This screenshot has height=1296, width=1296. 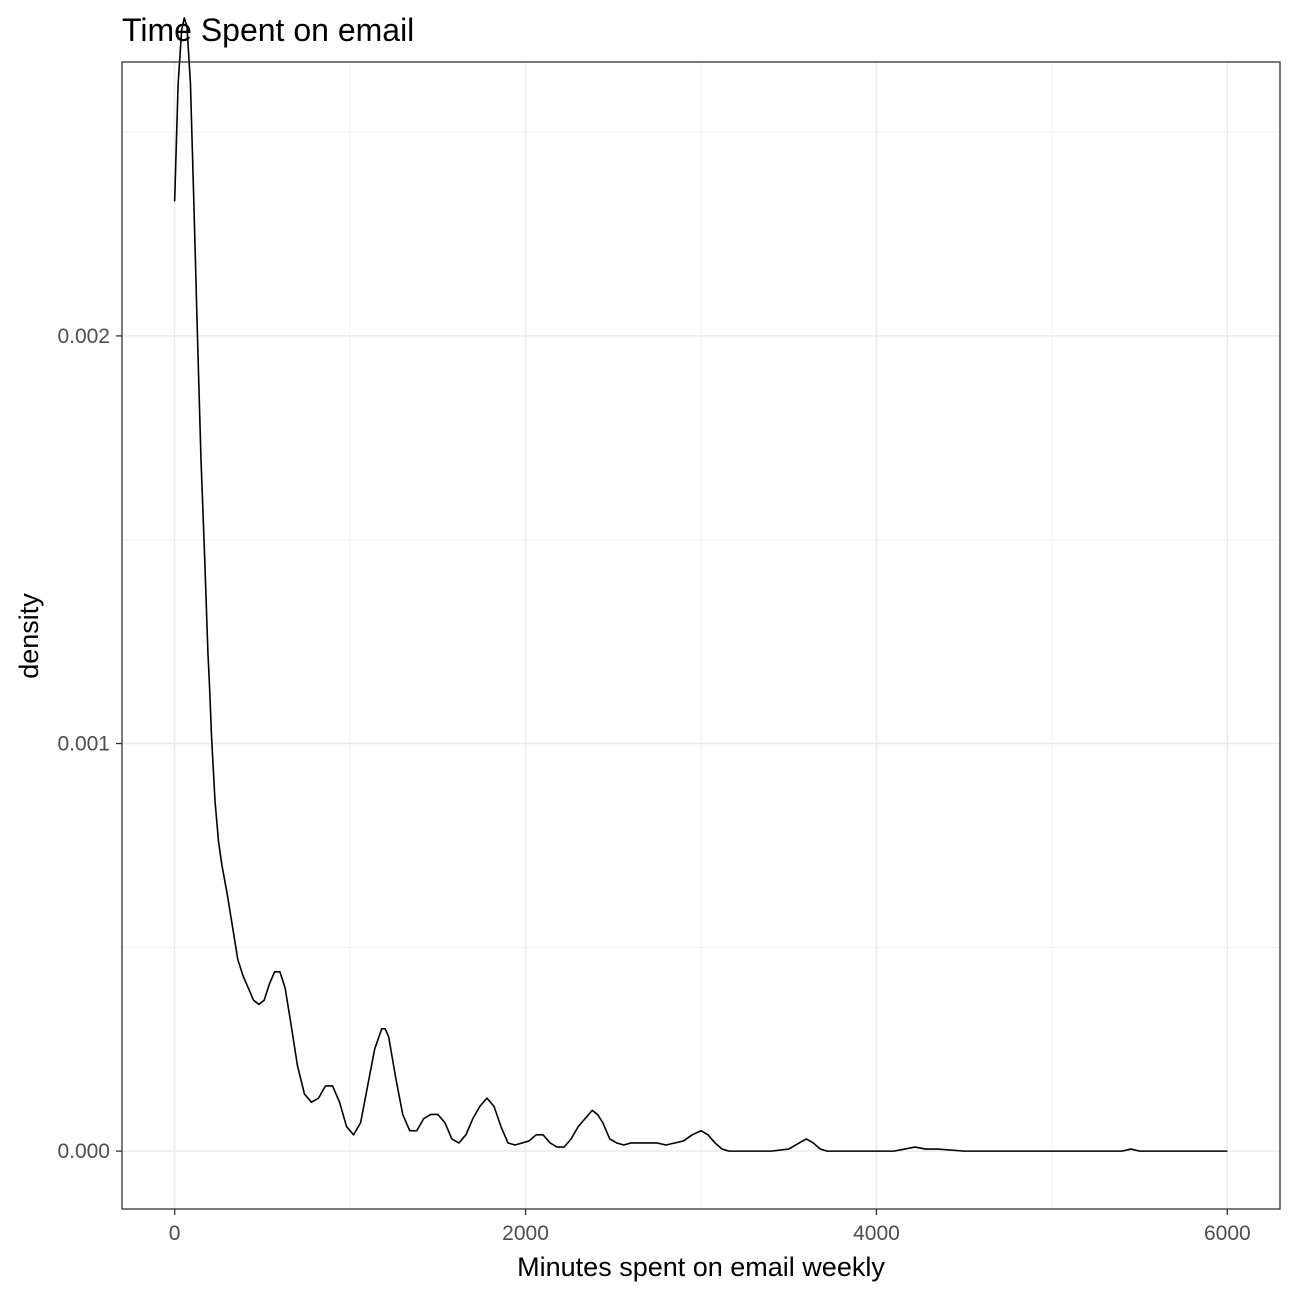 I want to click on x-axis: 0 2000 4000 6000, so click(x=710, y=1227).